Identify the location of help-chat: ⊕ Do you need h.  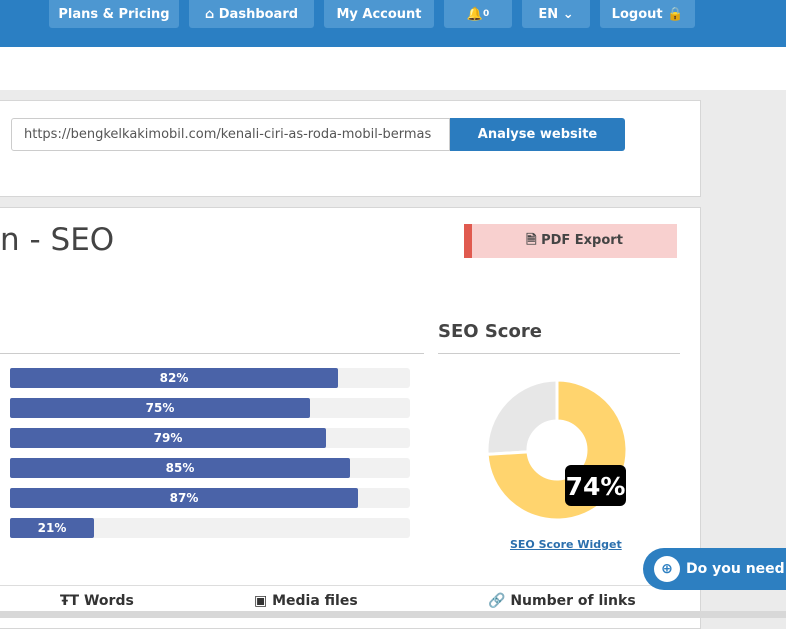
(714, 569).